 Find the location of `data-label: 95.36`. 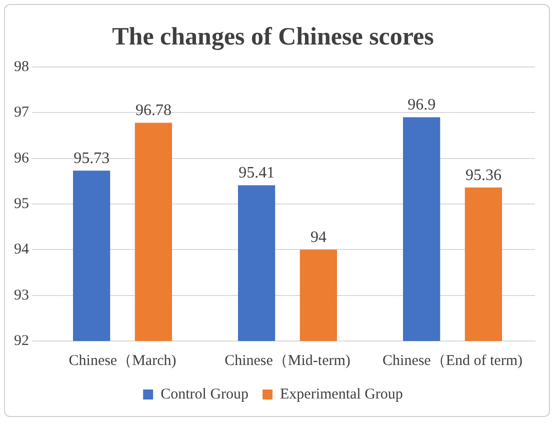

data-label: 95.36 is located at coordinates (483, 175).